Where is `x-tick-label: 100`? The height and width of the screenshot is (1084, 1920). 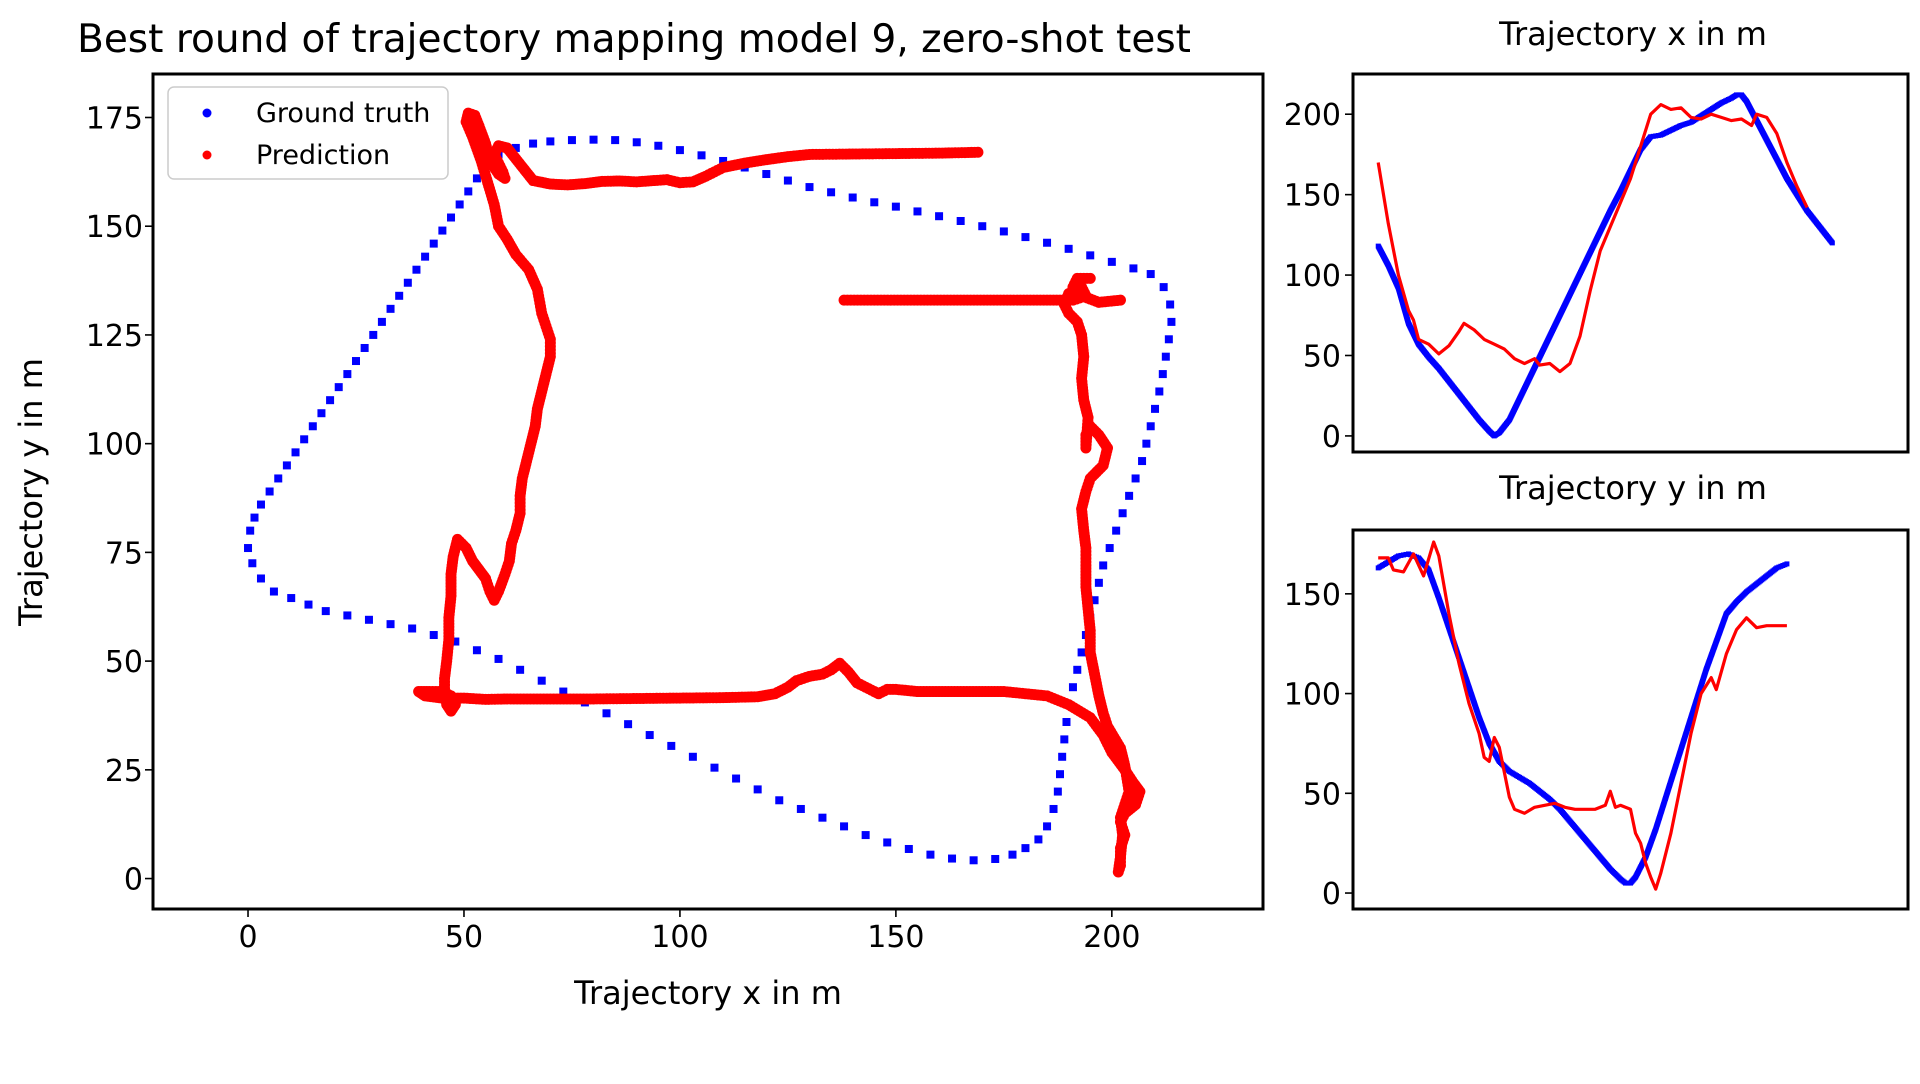 x-tick-label: 100 is located at coordinates (679, 937).